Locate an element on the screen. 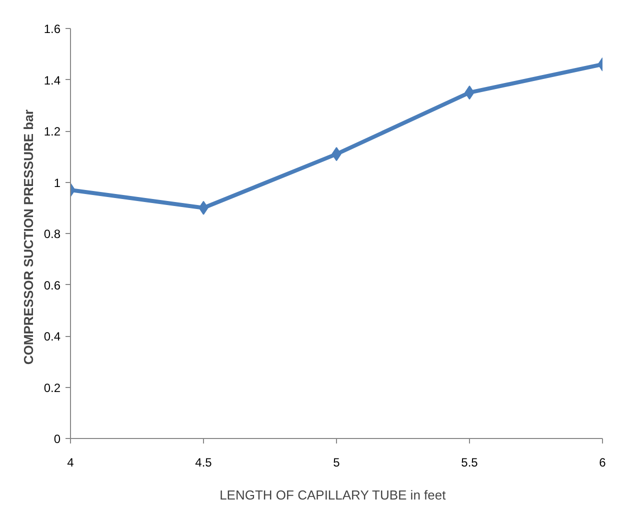  y-tick-label: 1.6 is located at coordinates (52, 29).